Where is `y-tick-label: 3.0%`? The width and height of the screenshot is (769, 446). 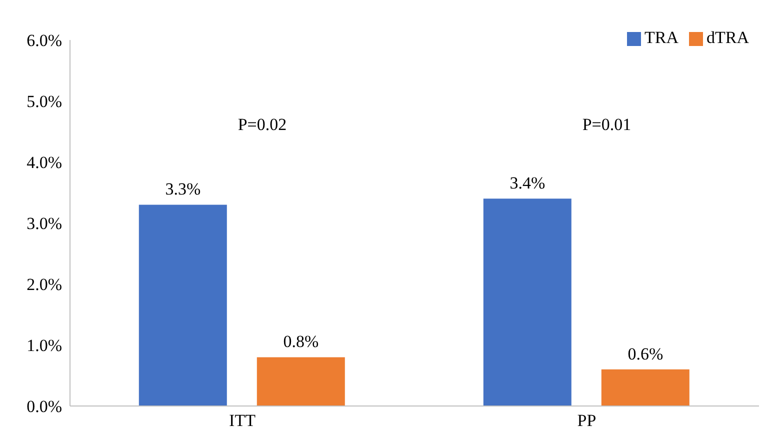 y-tick-label: 3.0% is located at coordinates (44, 224).